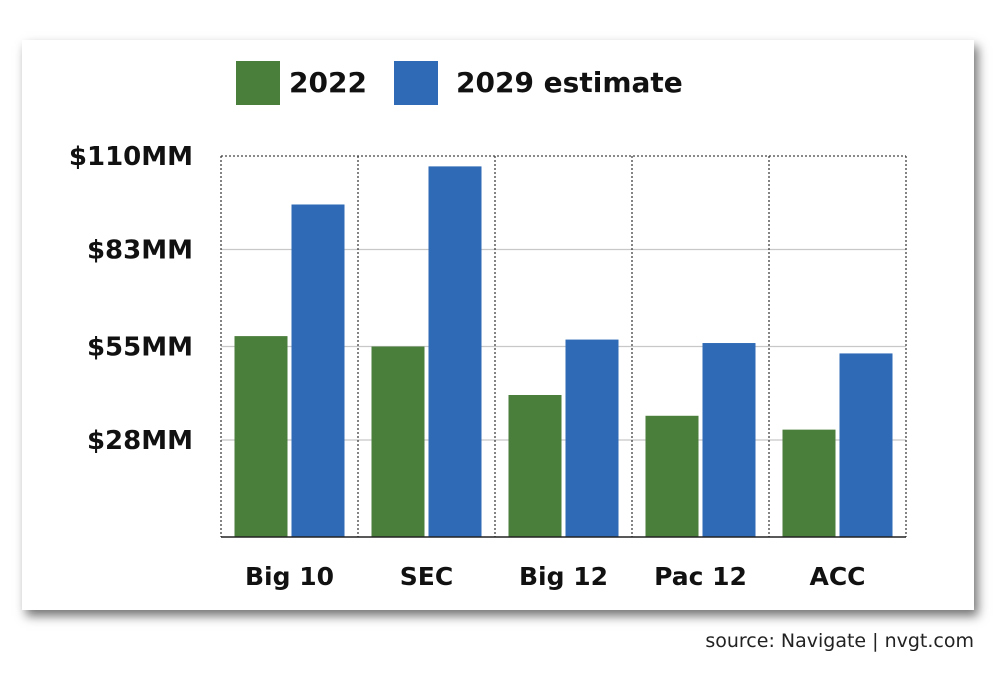 Image resolution: width=1000 pixels, height=688 pixels. What do you see at coordinates (289, 576) in the screenshot?
I see `category-label: Big 10` at bounding box center [289, 576].